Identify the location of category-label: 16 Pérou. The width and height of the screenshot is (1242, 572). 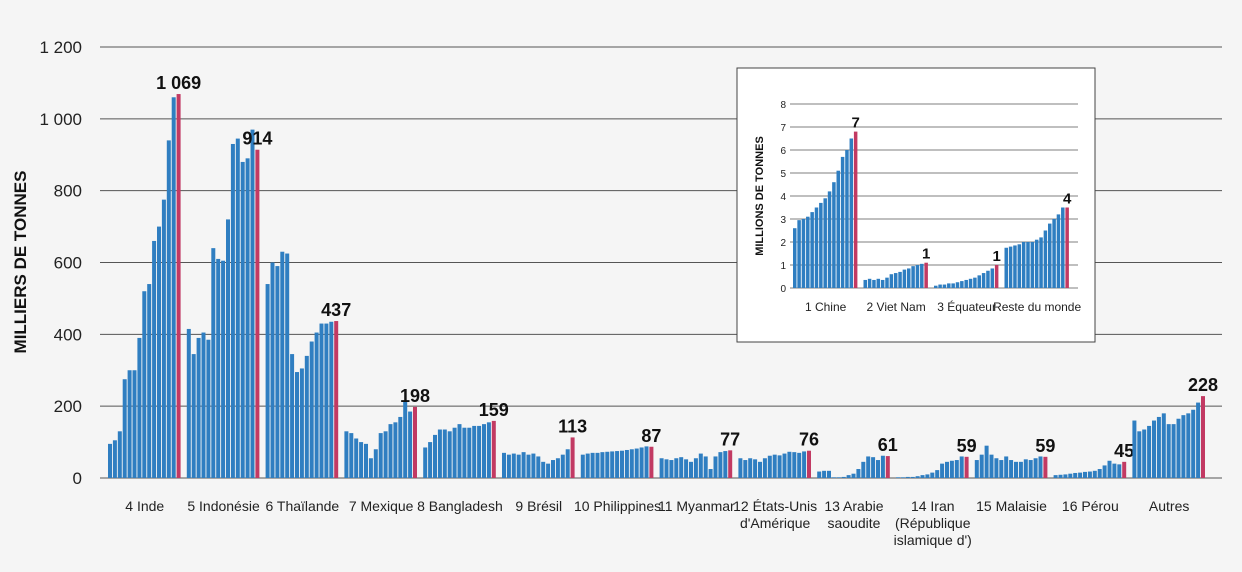
(1090, 506).